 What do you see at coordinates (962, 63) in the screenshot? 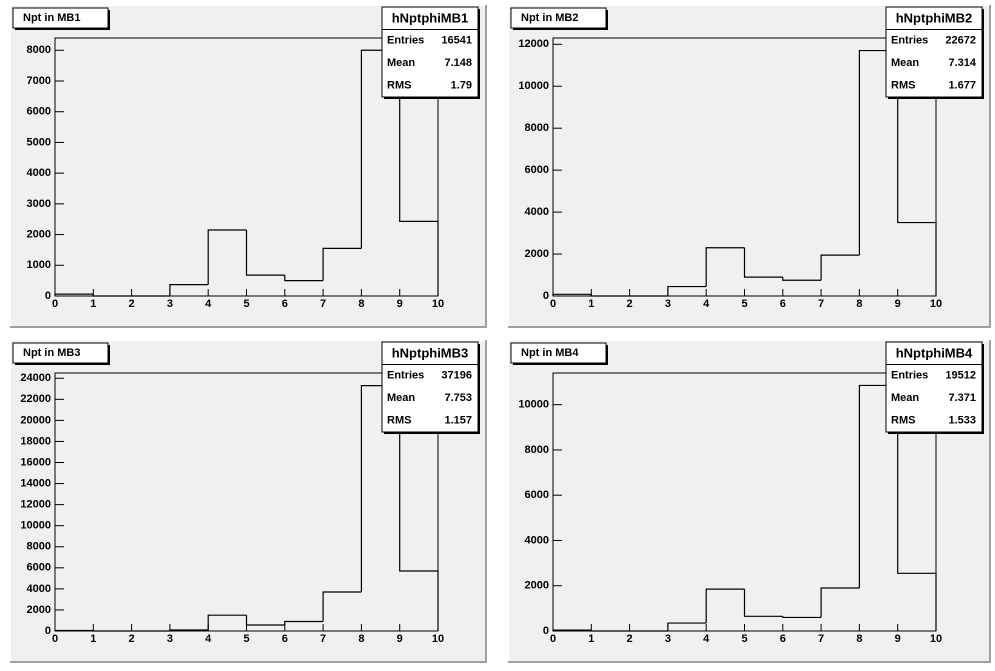
I see `stats-value: 7.314` at bounding box center [962, 63].